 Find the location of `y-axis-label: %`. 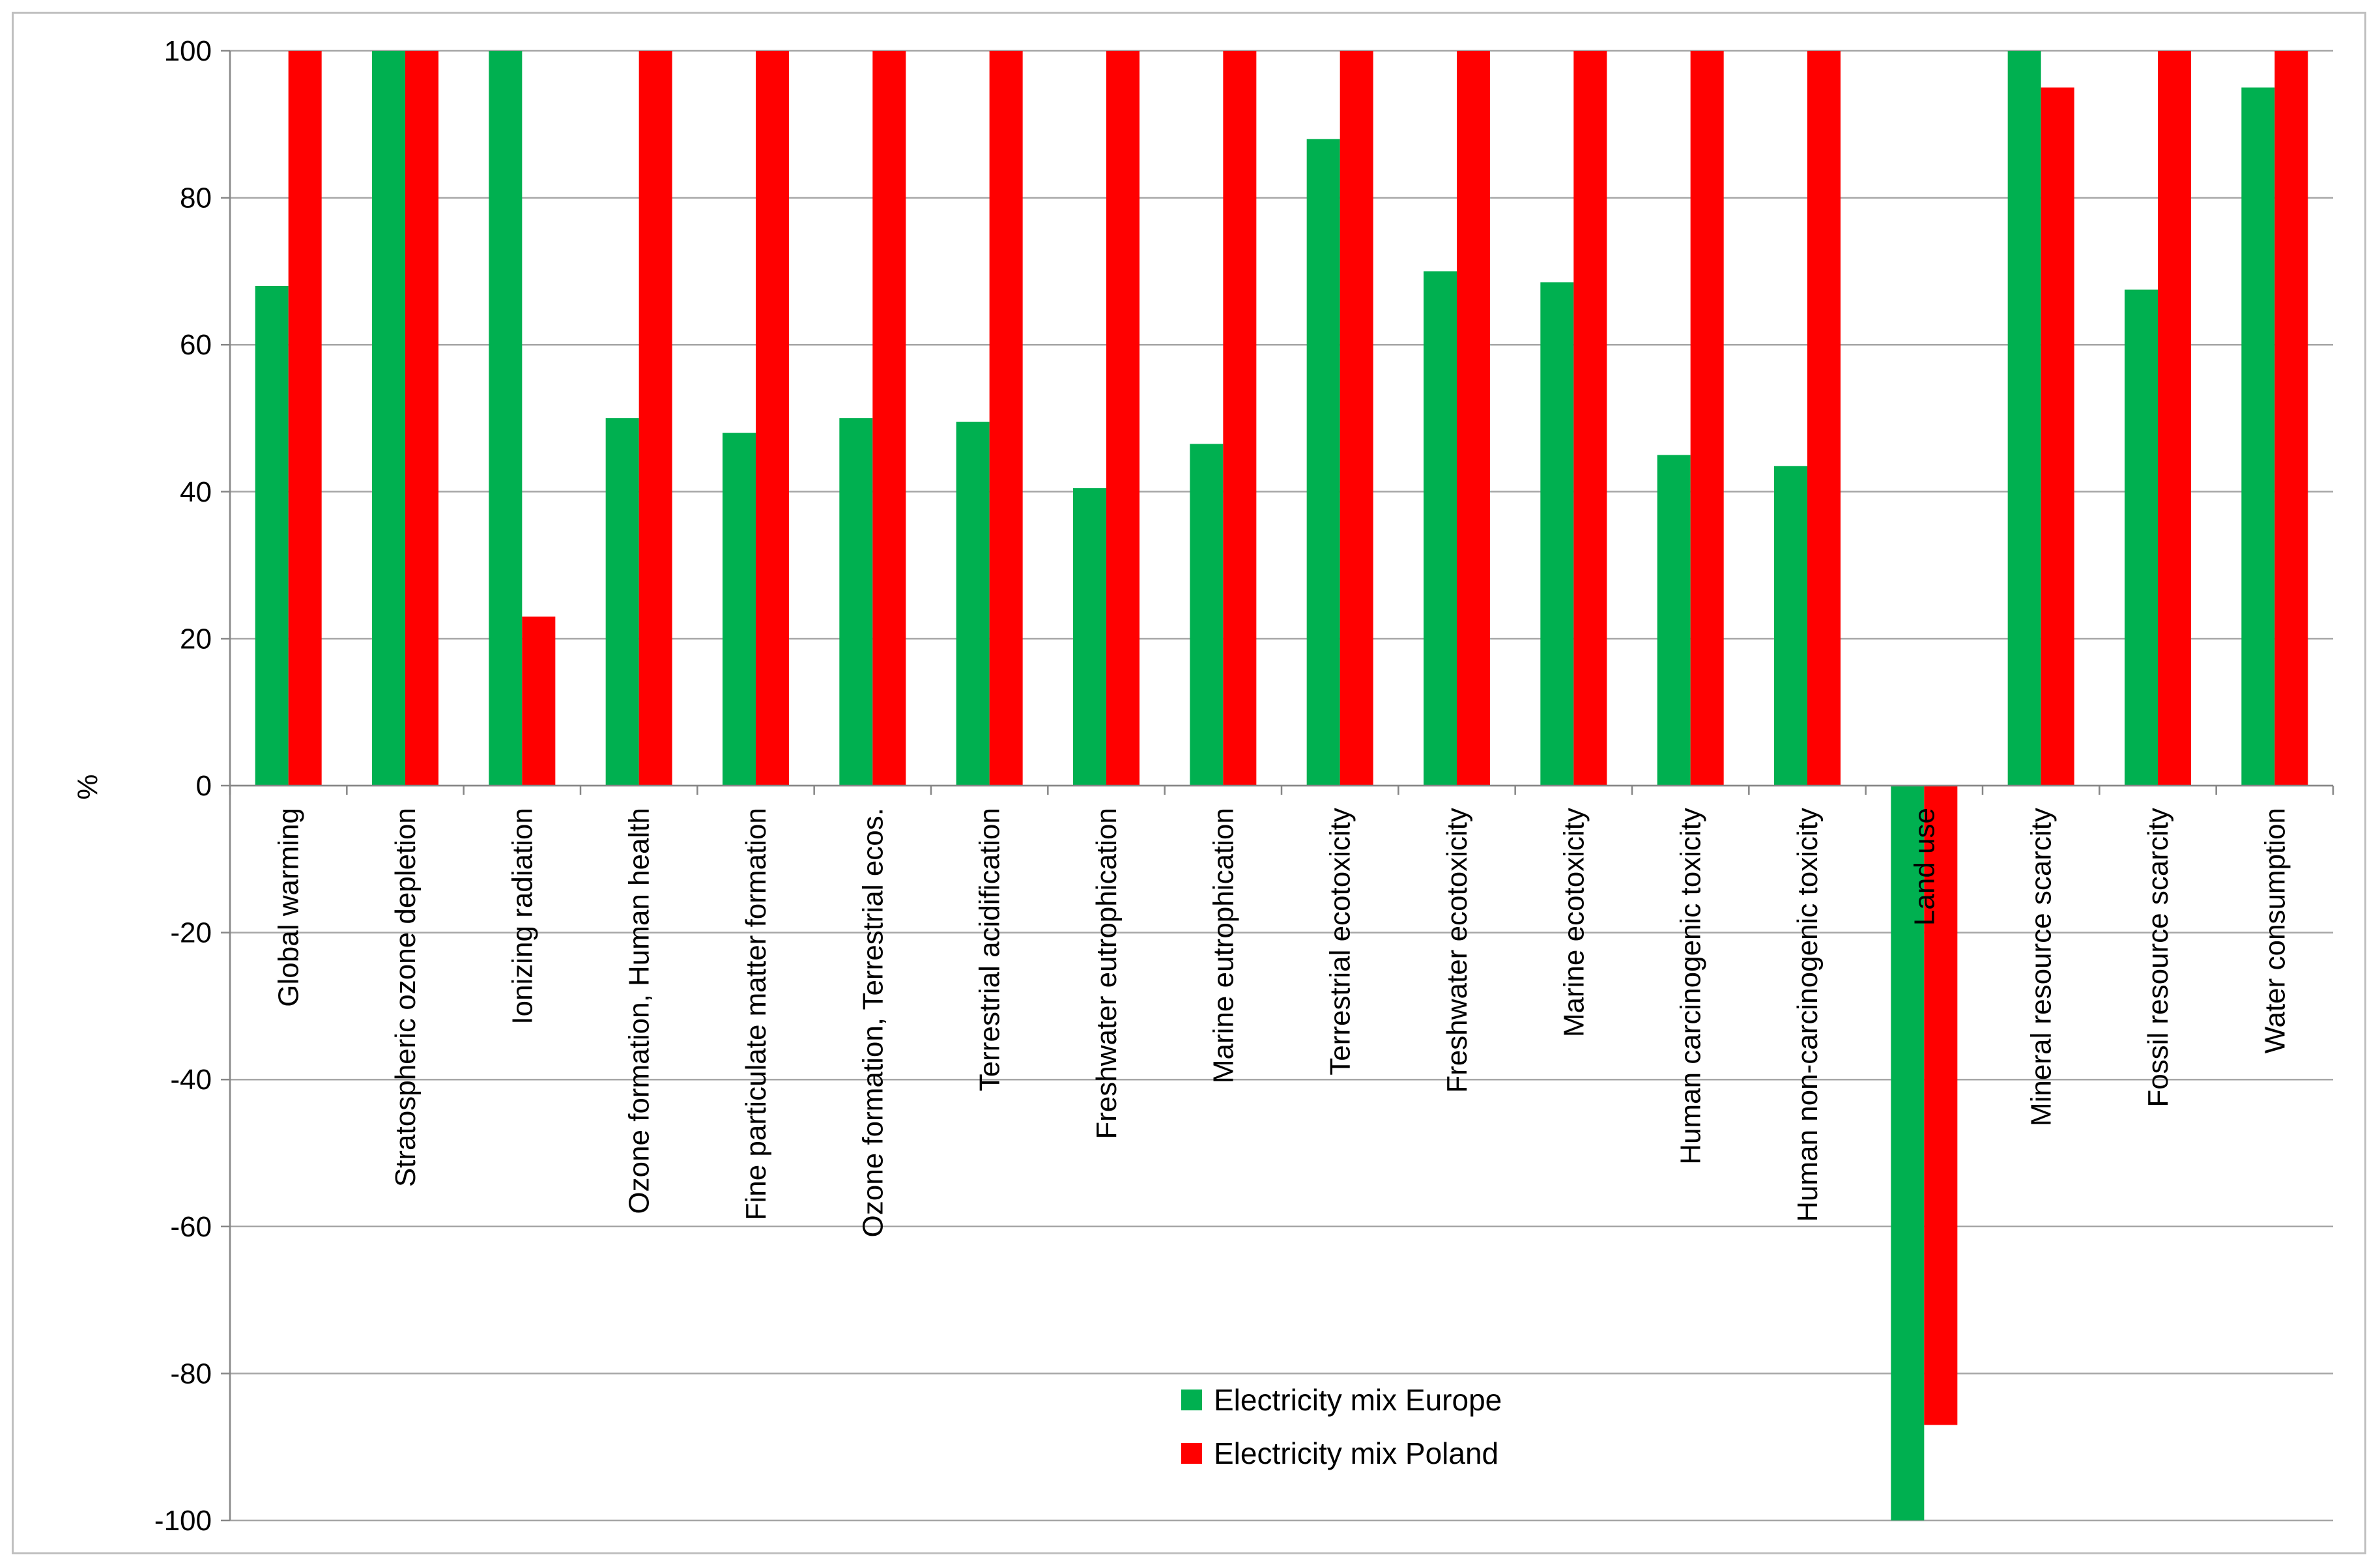

y-axis-label: % is located at coordinates (88, 786).